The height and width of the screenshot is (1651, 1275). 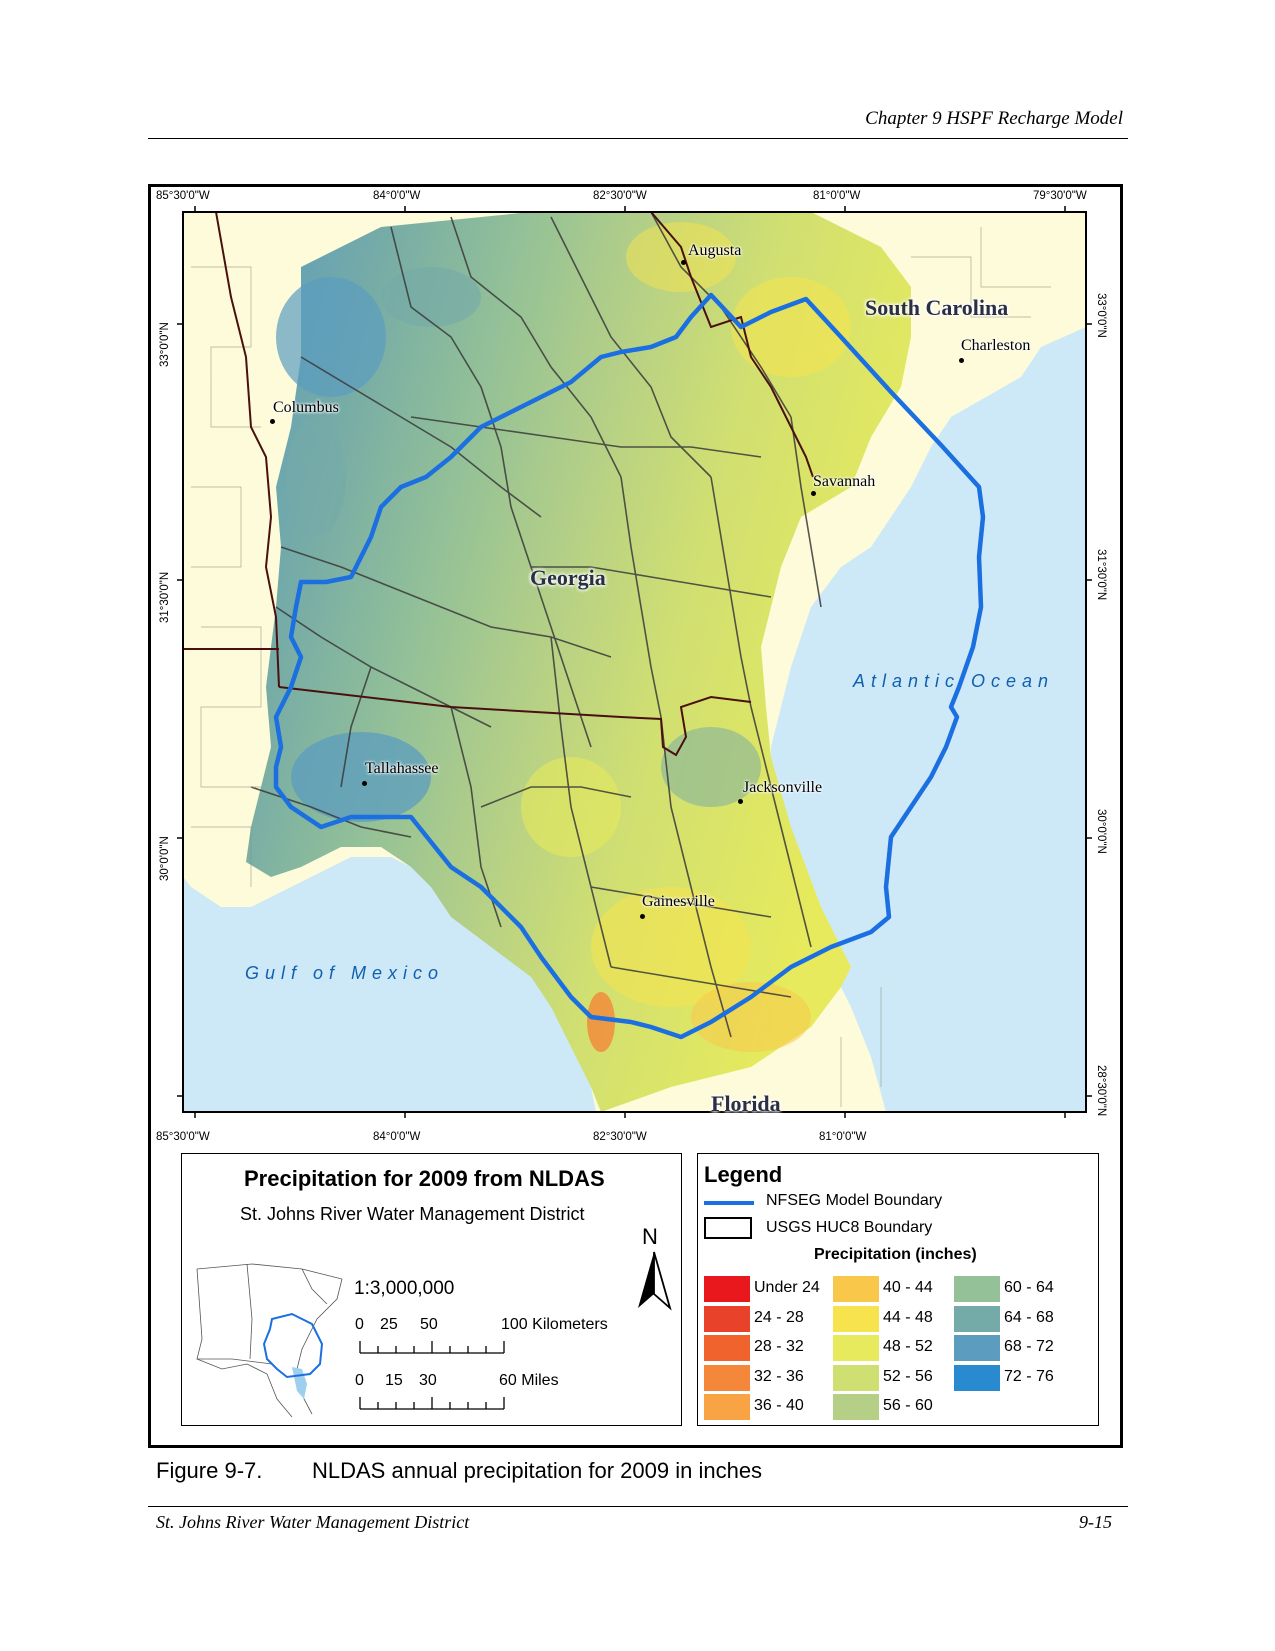 I want to click on city-label-jacksonville: Jacksonville, so click(x=783, y=787).